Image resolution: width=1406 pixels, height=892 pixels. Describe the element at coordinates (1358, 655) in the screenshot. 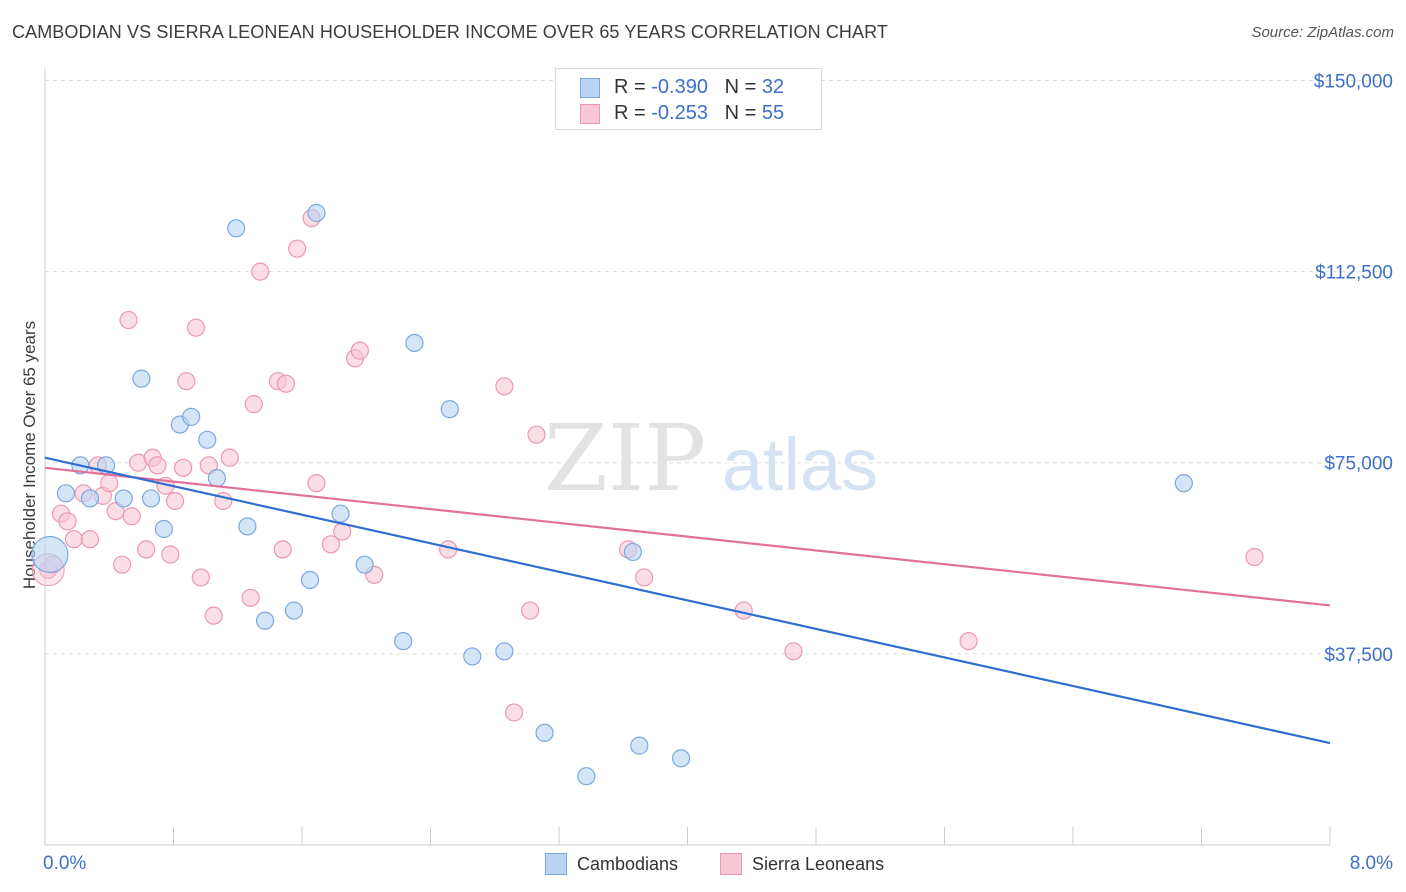

I see `y-tick-label: $37,500` at that location.